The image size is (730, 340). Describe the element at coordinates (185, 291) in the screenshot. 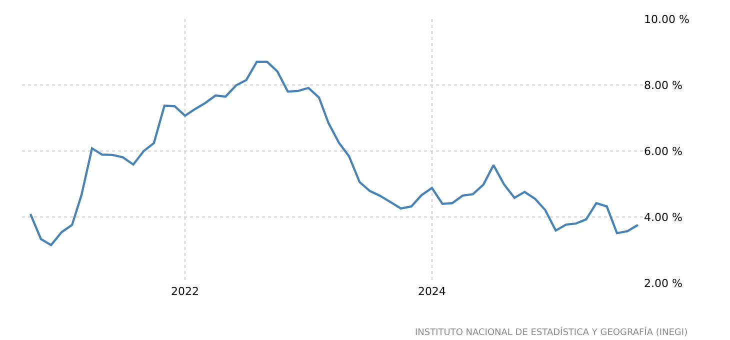

I see `x-tick-label: 2022` at that location.